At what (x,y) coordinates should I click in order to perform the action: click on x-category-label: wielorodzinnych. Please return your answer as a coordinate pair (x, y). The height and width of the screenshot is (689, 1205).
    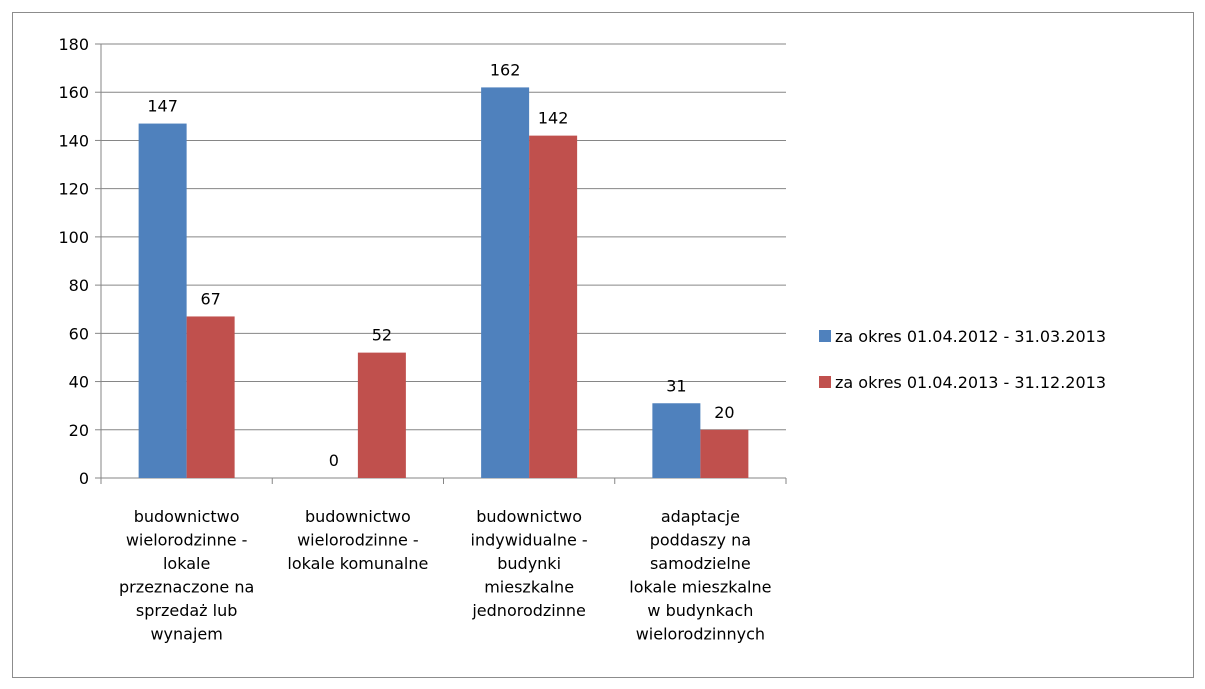
    Looking at the image, I should click on (700, 634).